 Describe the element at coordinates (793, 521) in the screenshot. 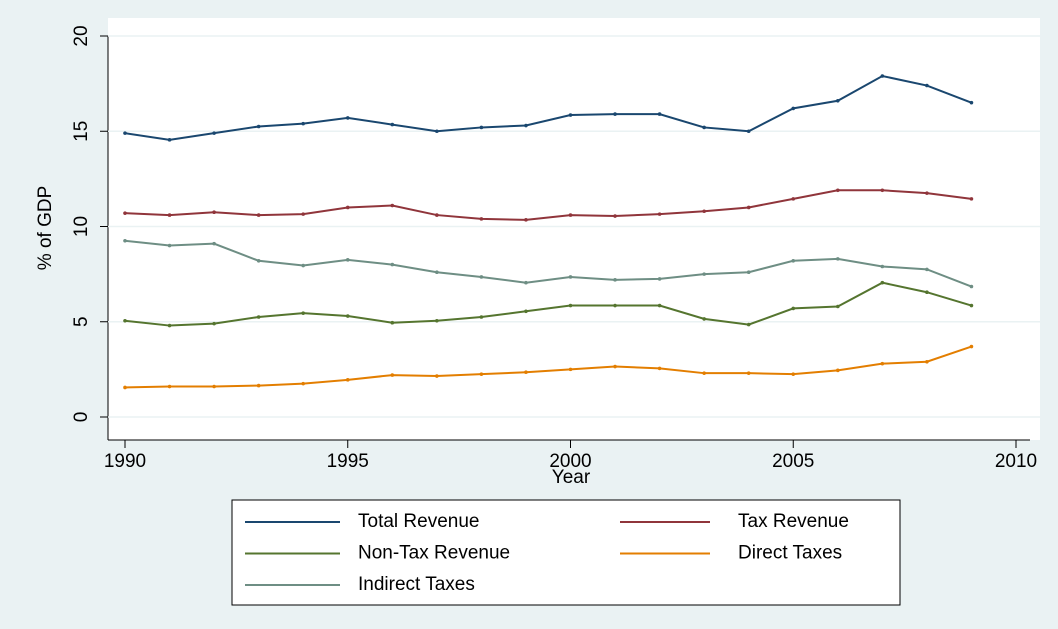

I see `legend-label: Tax Revenue` at that location.